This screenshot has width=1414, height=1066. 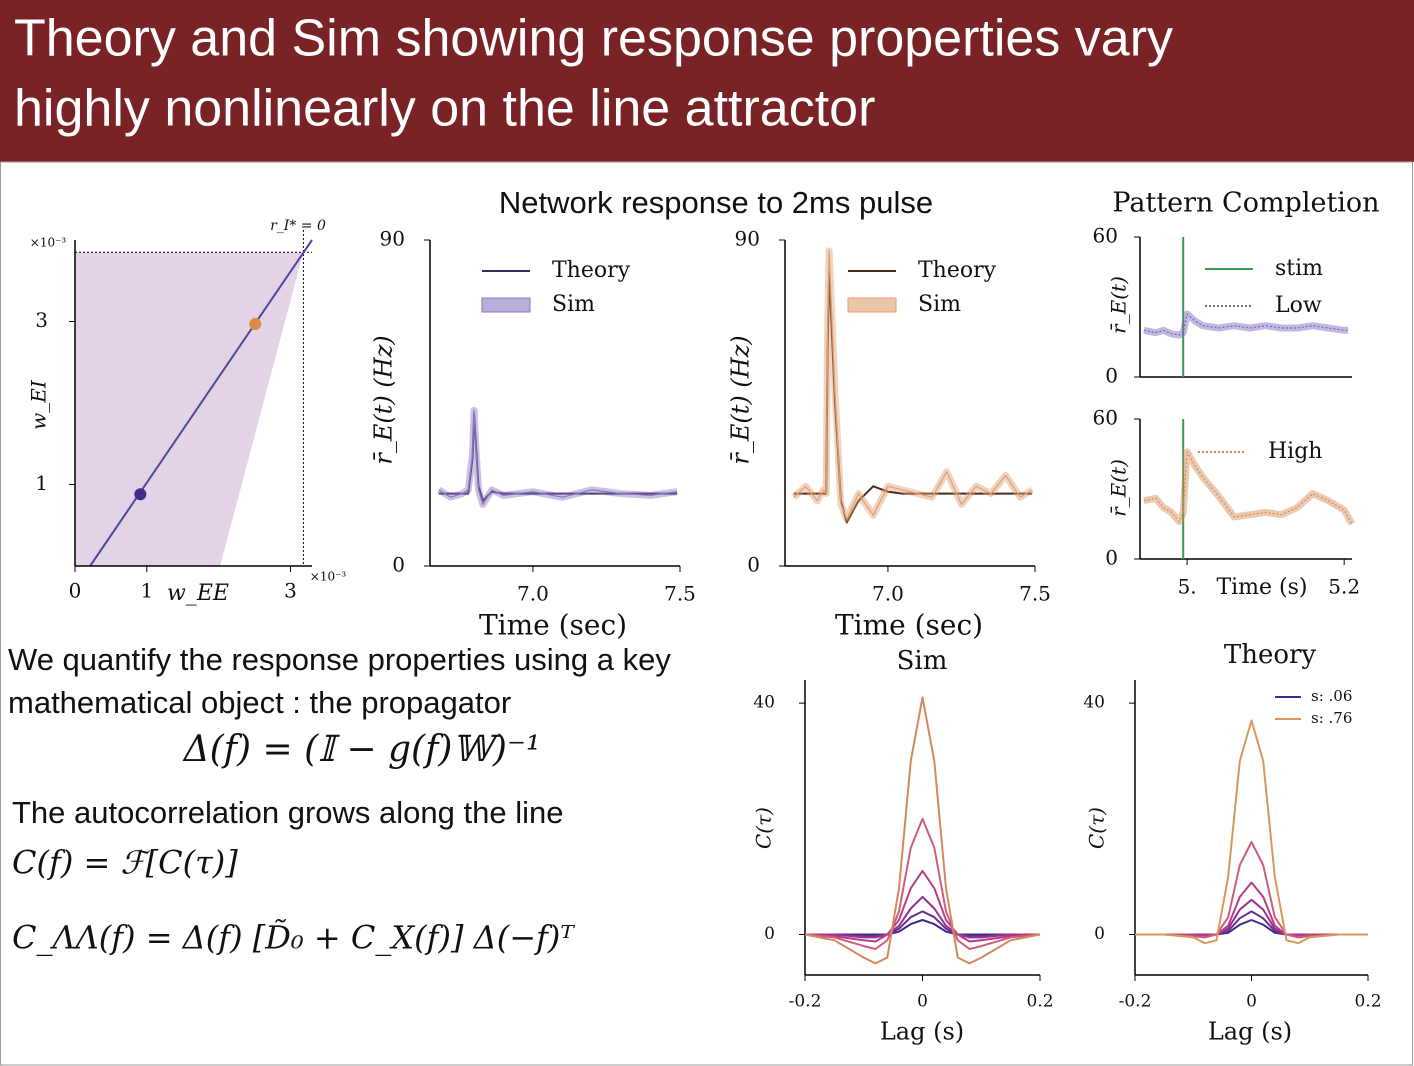 I want to click on y-tick-label: 1, so click(x=41, y=483).